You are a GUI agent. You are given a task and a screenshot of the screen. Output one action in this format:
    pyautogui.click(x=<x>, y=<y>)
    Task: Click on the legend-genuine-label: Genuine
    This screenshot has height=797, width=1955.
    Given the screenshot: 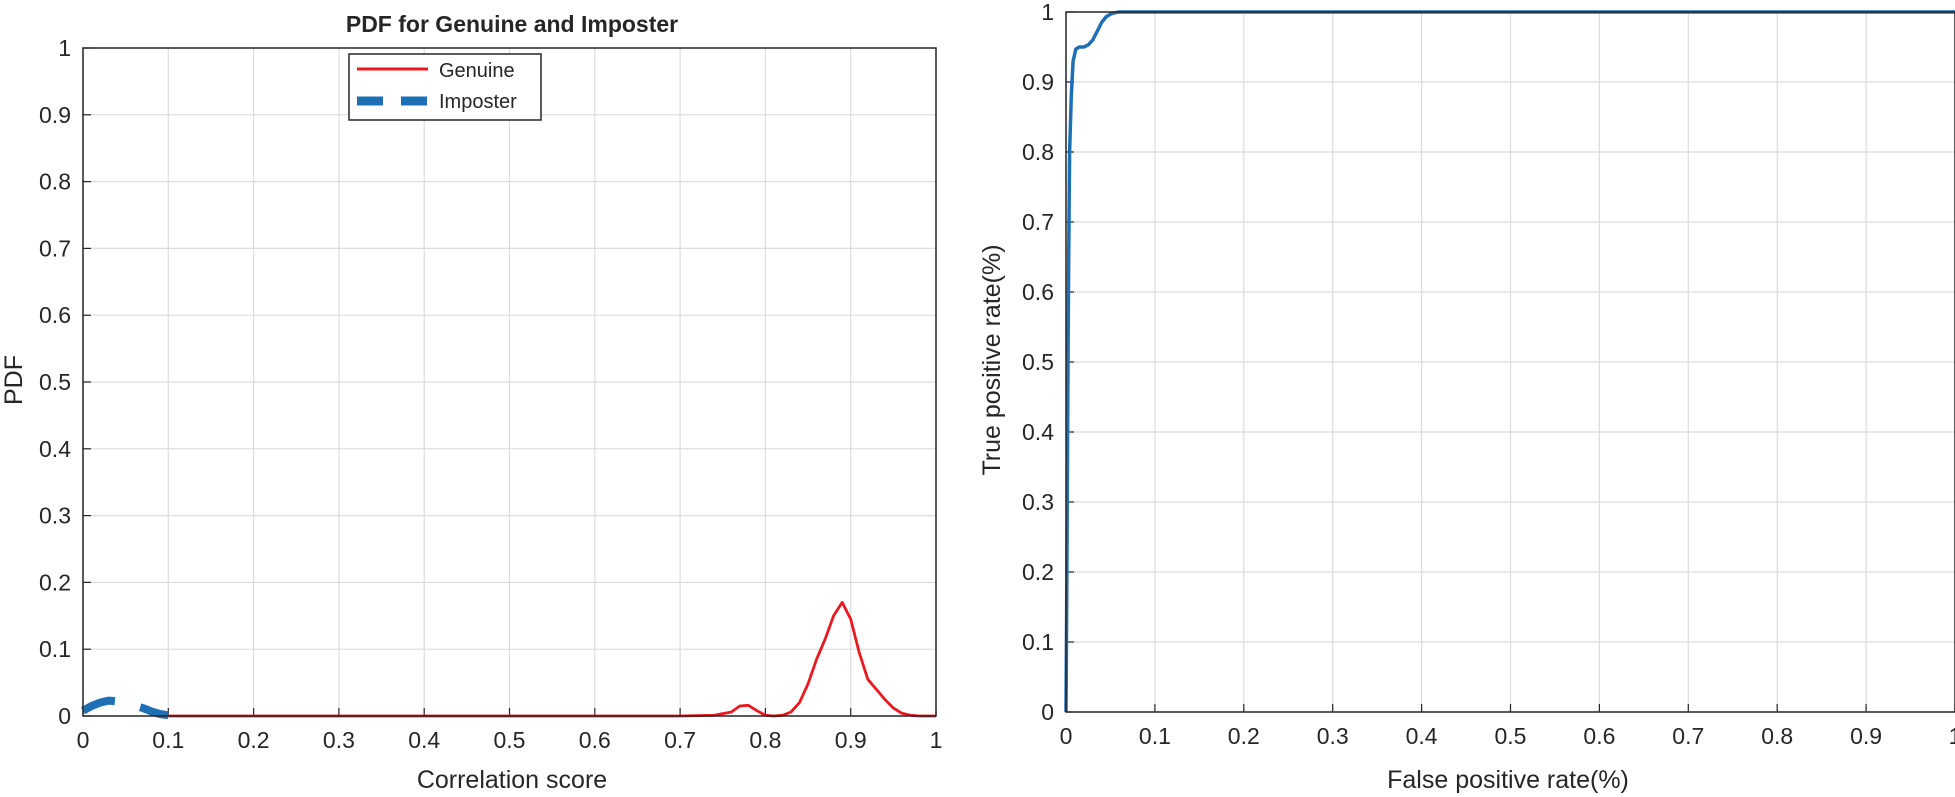 What is the action you would take?
    pyautogui.click(x=477, y=71)
    